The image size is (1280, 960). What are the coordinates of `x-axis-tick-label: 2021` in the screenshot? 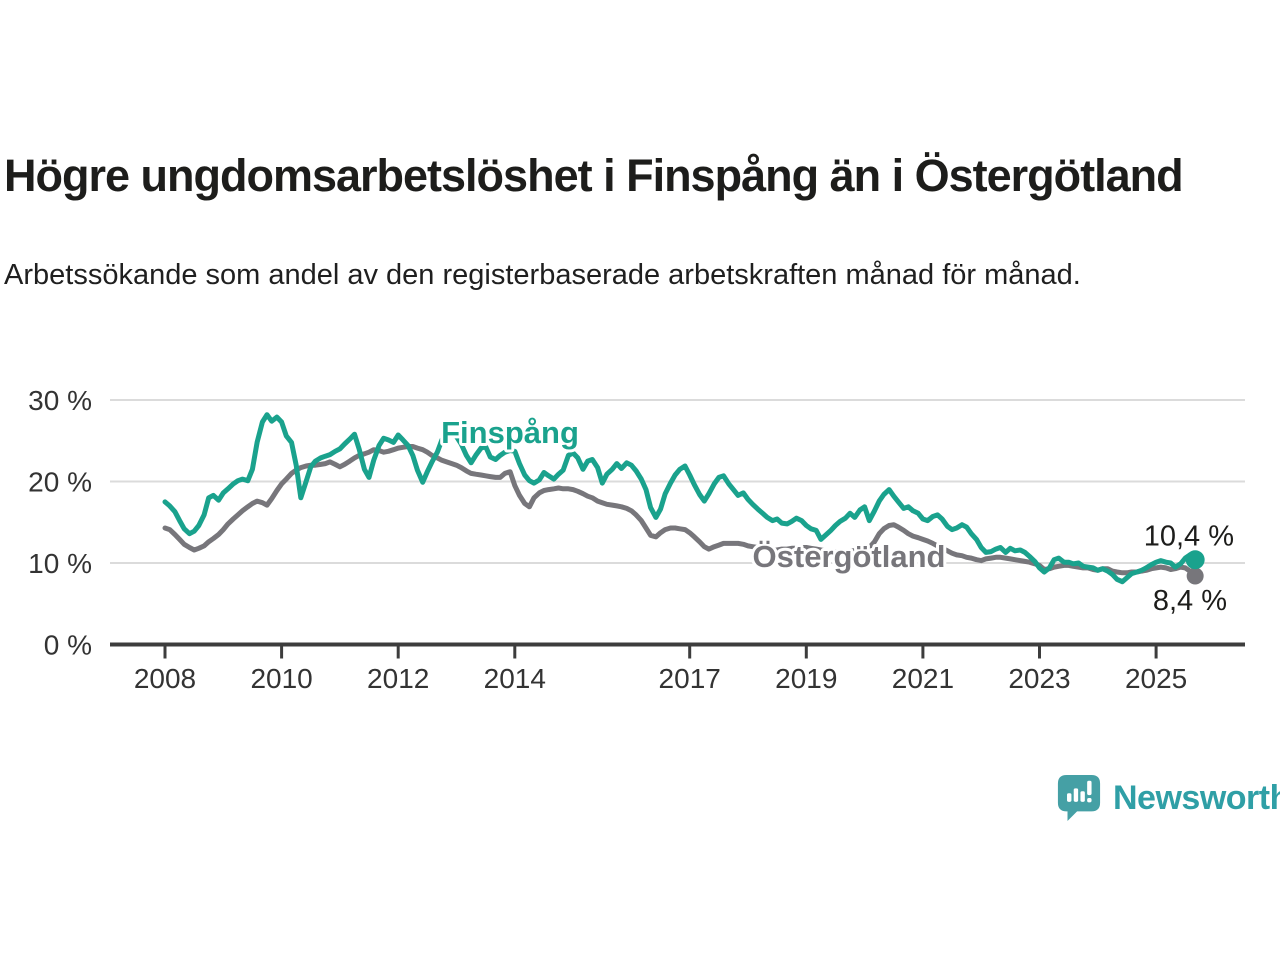 It's located at (923, 678).